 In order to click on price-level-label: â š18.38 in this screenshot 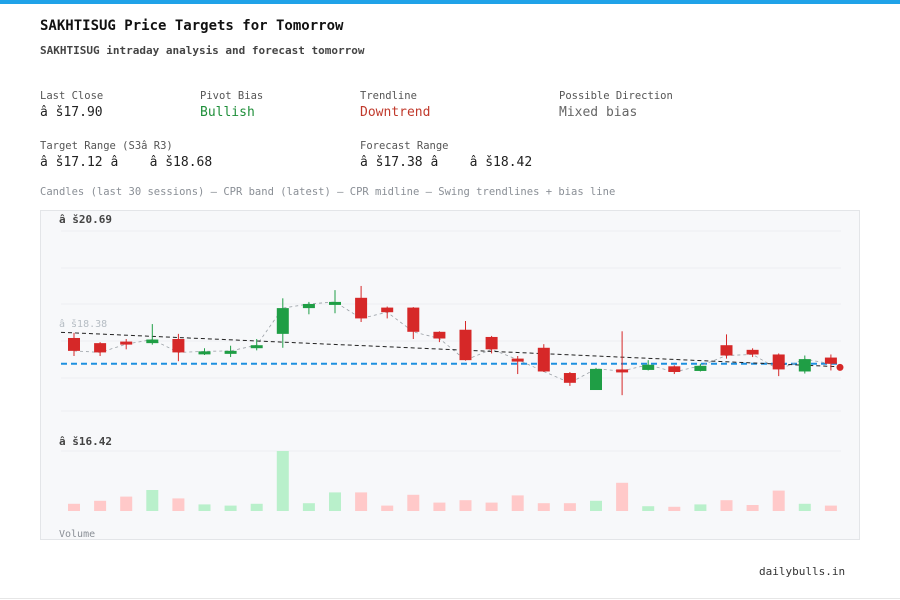, I will do `click(83, 324)`.